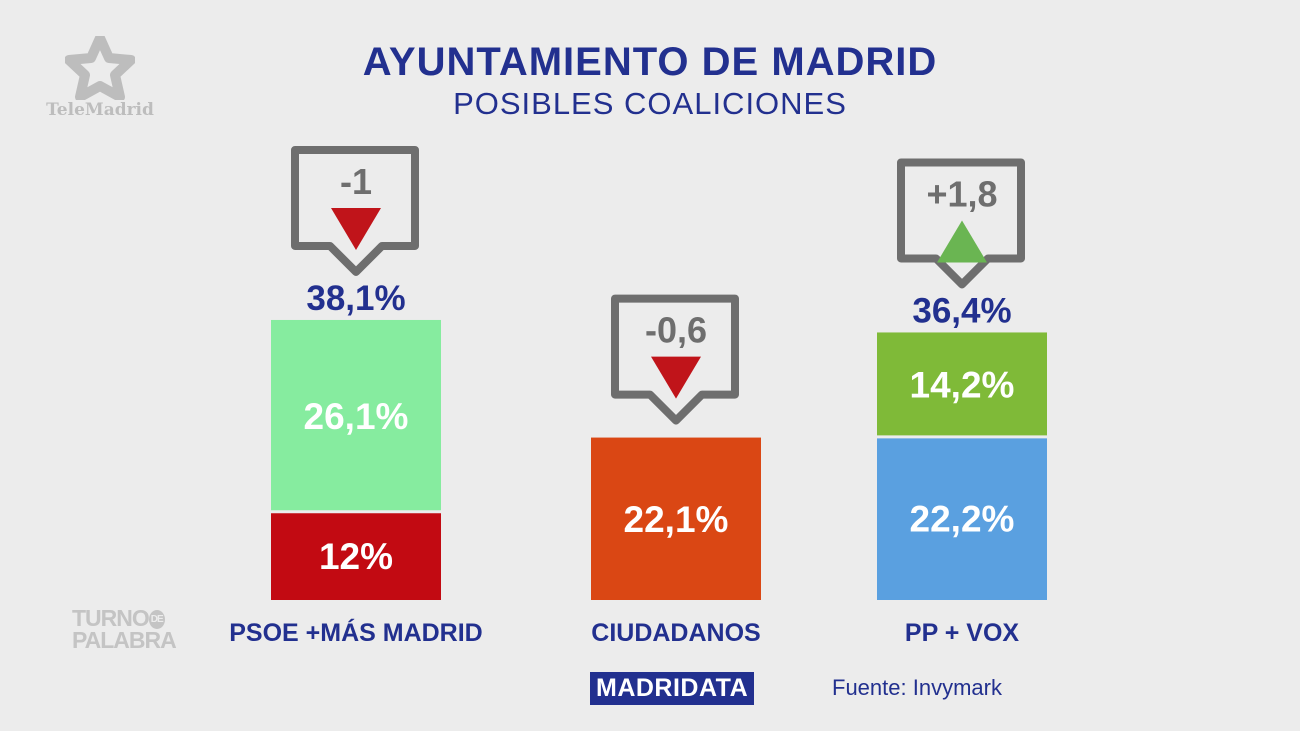  I want to click on segment-value-label: 26,1%, so click(356, 416).